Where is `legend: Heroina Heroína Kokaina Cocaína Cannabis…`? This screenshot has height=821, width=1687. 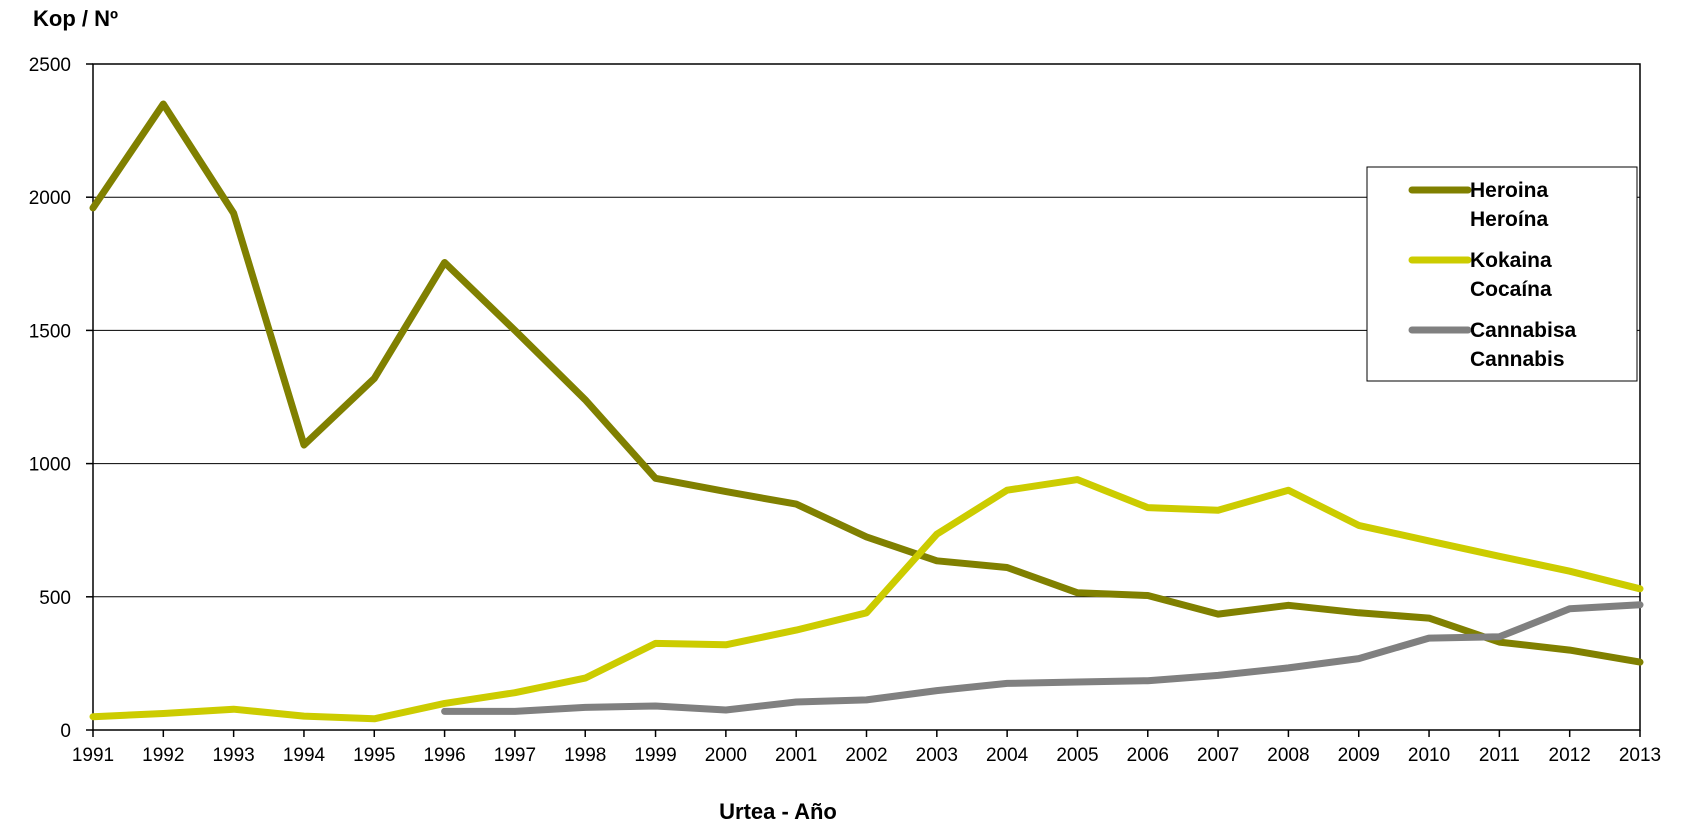 legend: Heroina Heroína Kokaina Cocaína Cannabis… is located at coordinates (1502, 274).